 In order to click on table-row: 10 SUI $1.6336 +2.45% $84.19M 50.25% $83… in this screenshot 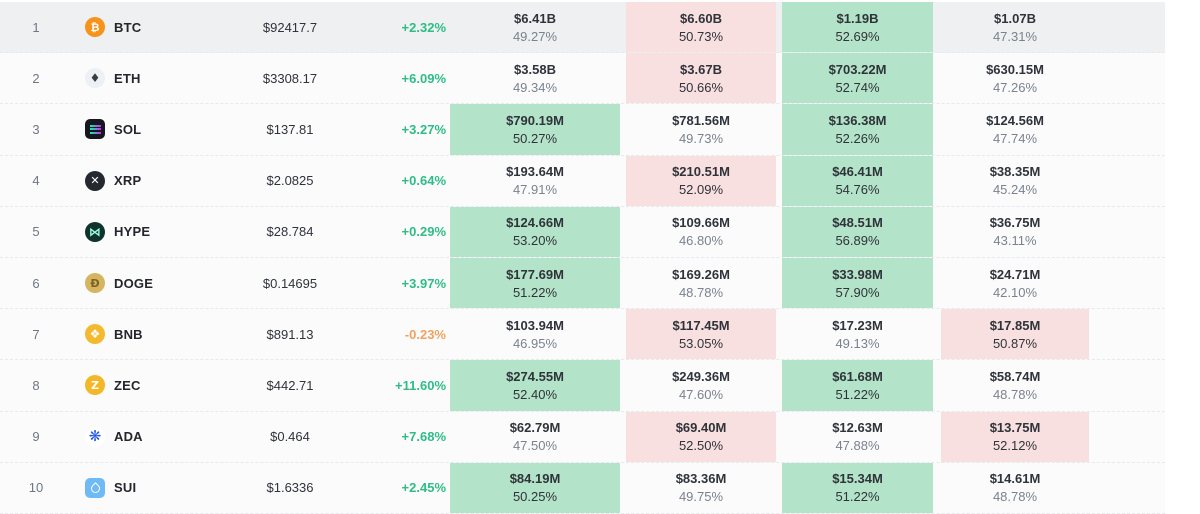, I will do `click(582, 488)`.